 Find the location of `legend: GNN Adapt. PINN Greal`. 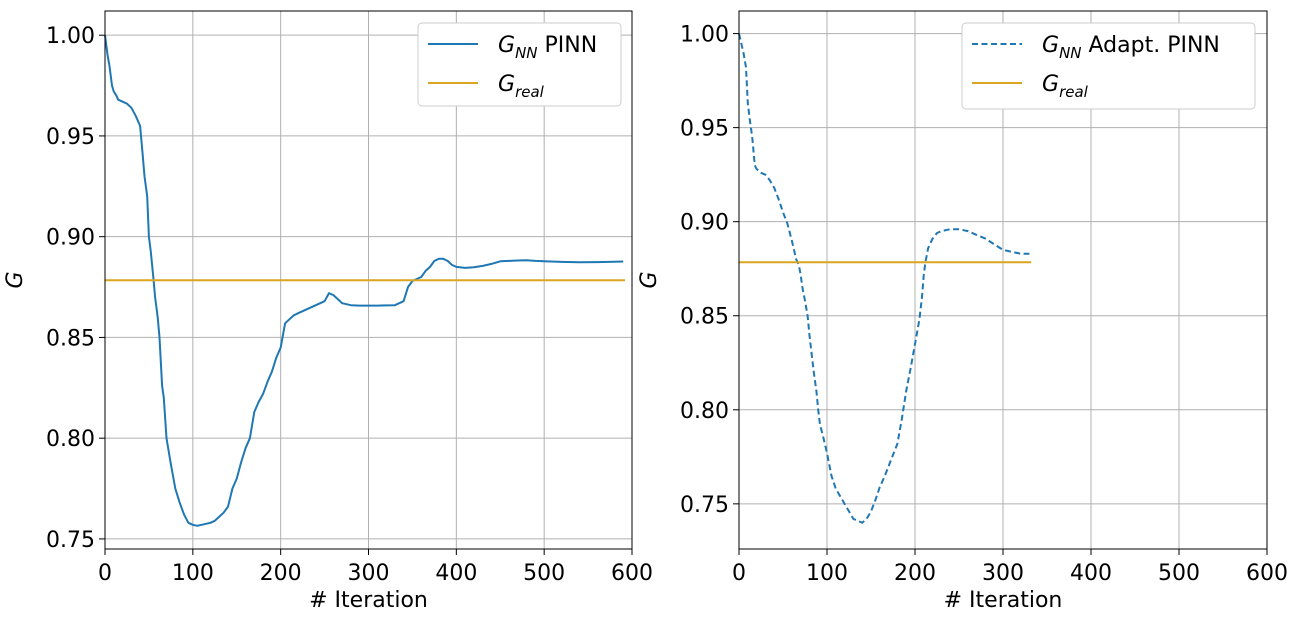

legend: GNN Adapt. PINN Greal is located at coordinates (1108, 66).